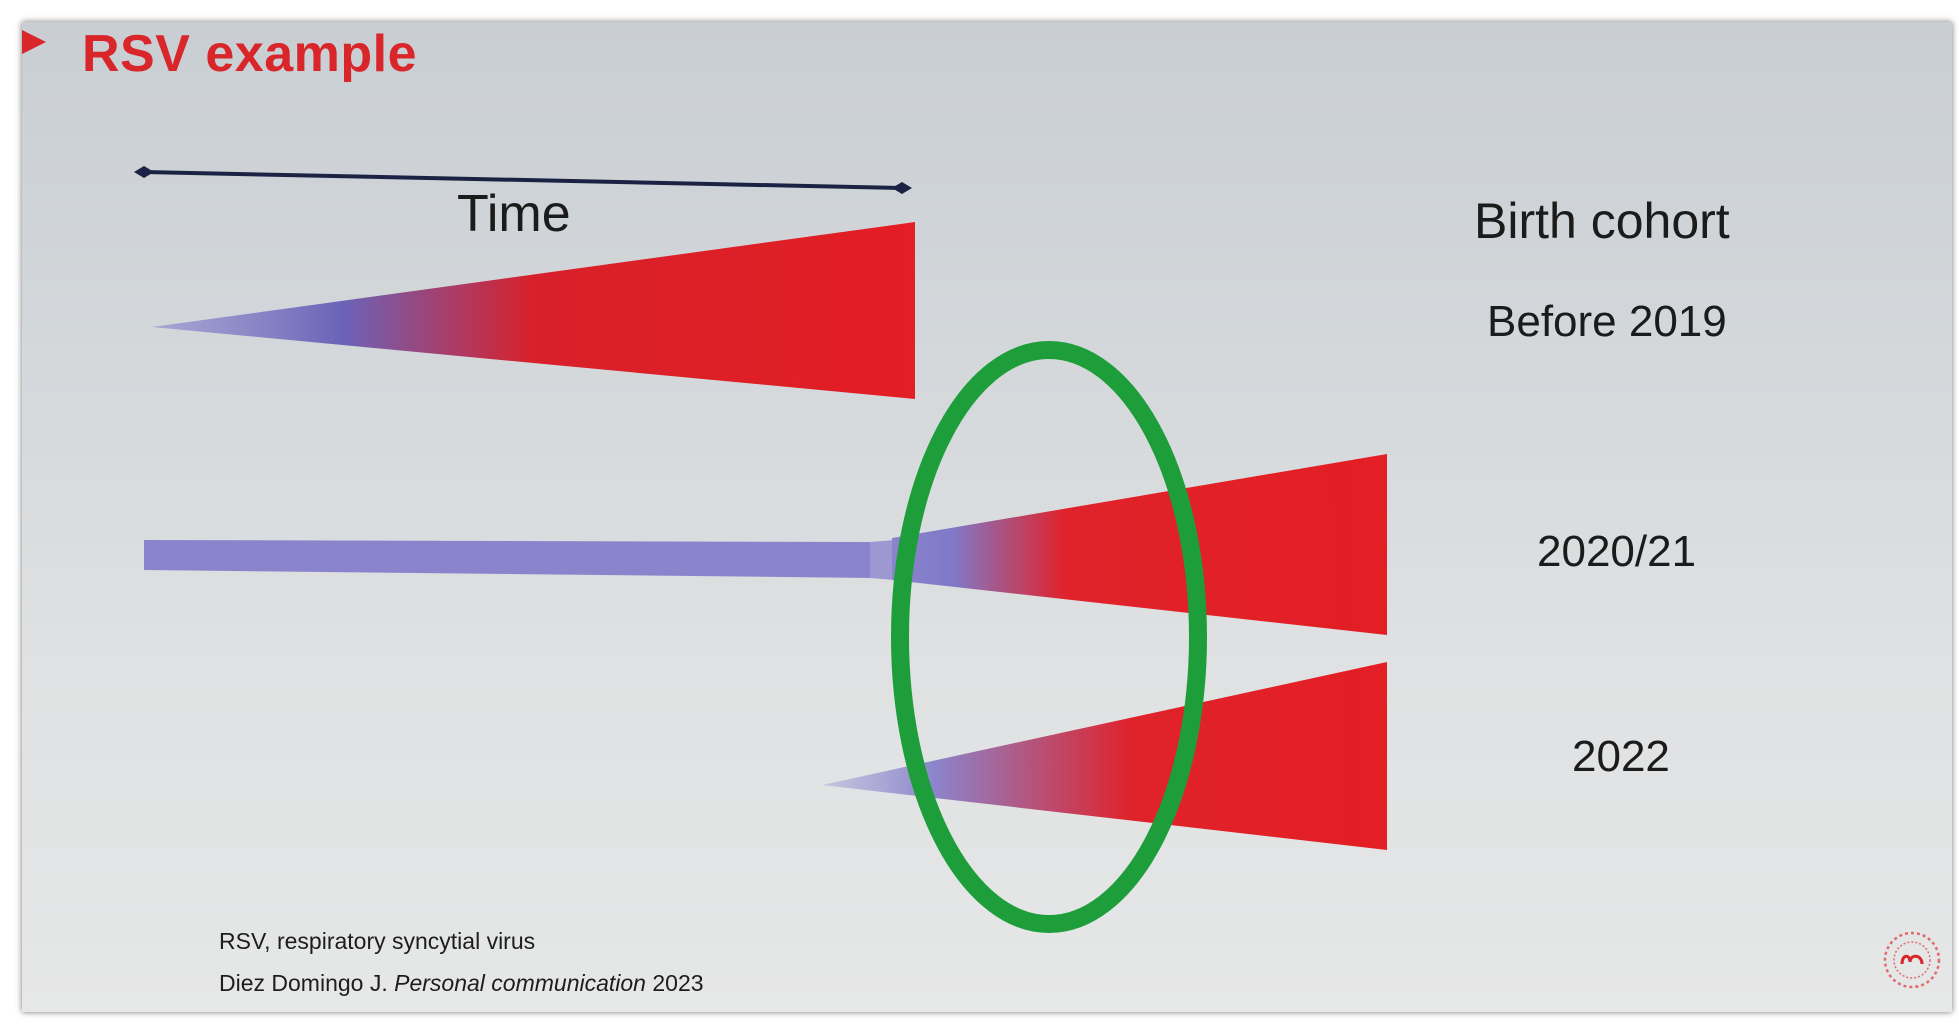 This screenshot has width=1959, height=1031. What do you see at coordinates (1621, 756) in the screenshot?
I see `cohort-label-2022: 2022` at bounding box center [1621, 756].